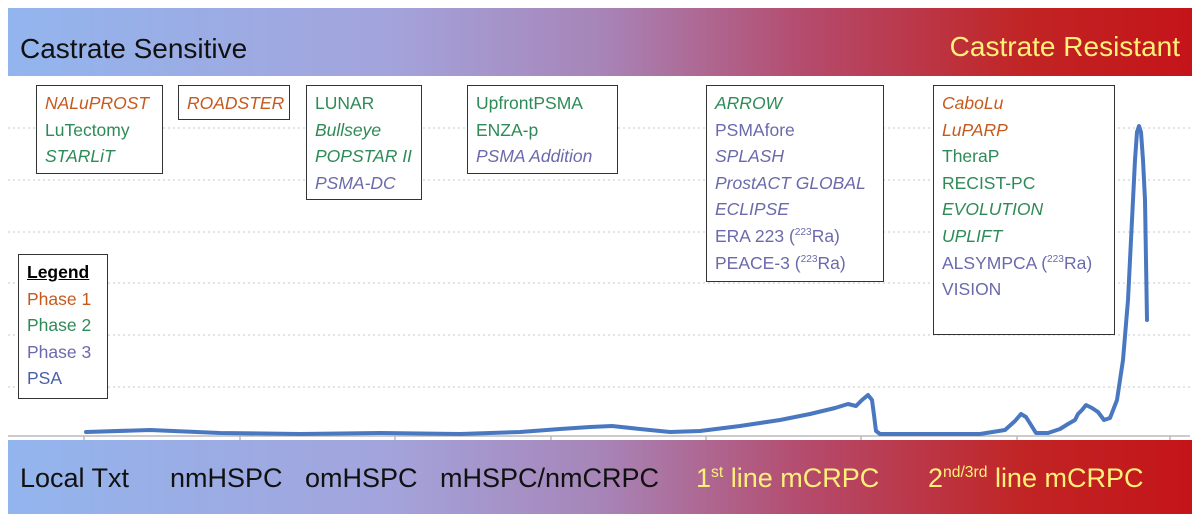 The width and height of the screenshot is (1200, 521). Describe the element at coordinates (87, 129) in the screenshot. I see `trial-lutectomy: LuTectomy` at that location.